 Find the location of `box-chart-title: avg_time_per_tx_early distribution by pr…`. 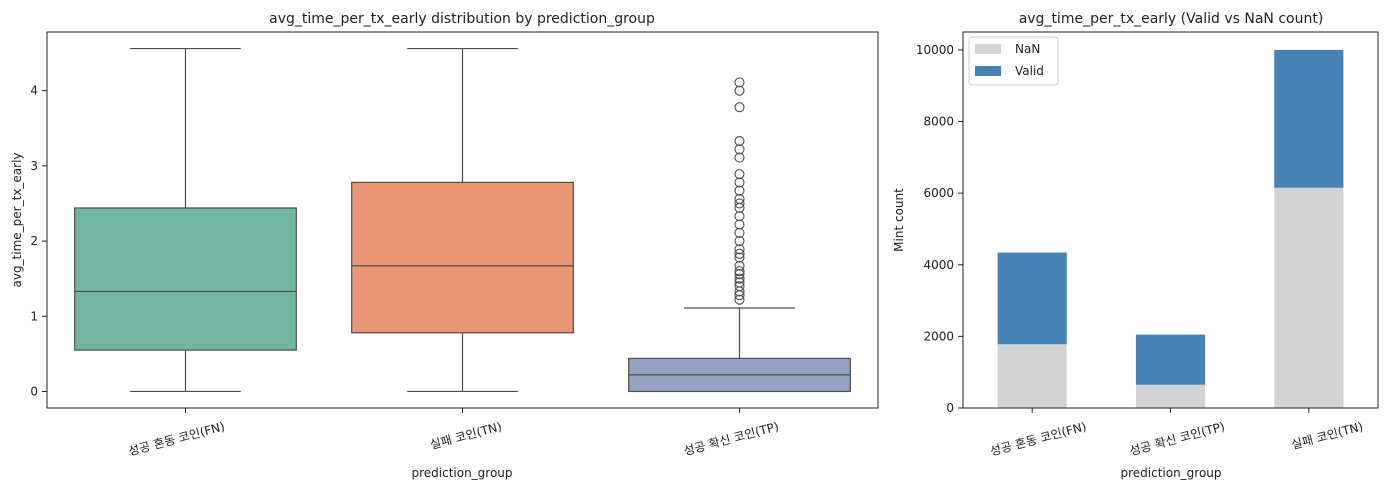

box-chart-title: avg_time_per_tx_early distribution by pr… is located at coordinates (462, 19).